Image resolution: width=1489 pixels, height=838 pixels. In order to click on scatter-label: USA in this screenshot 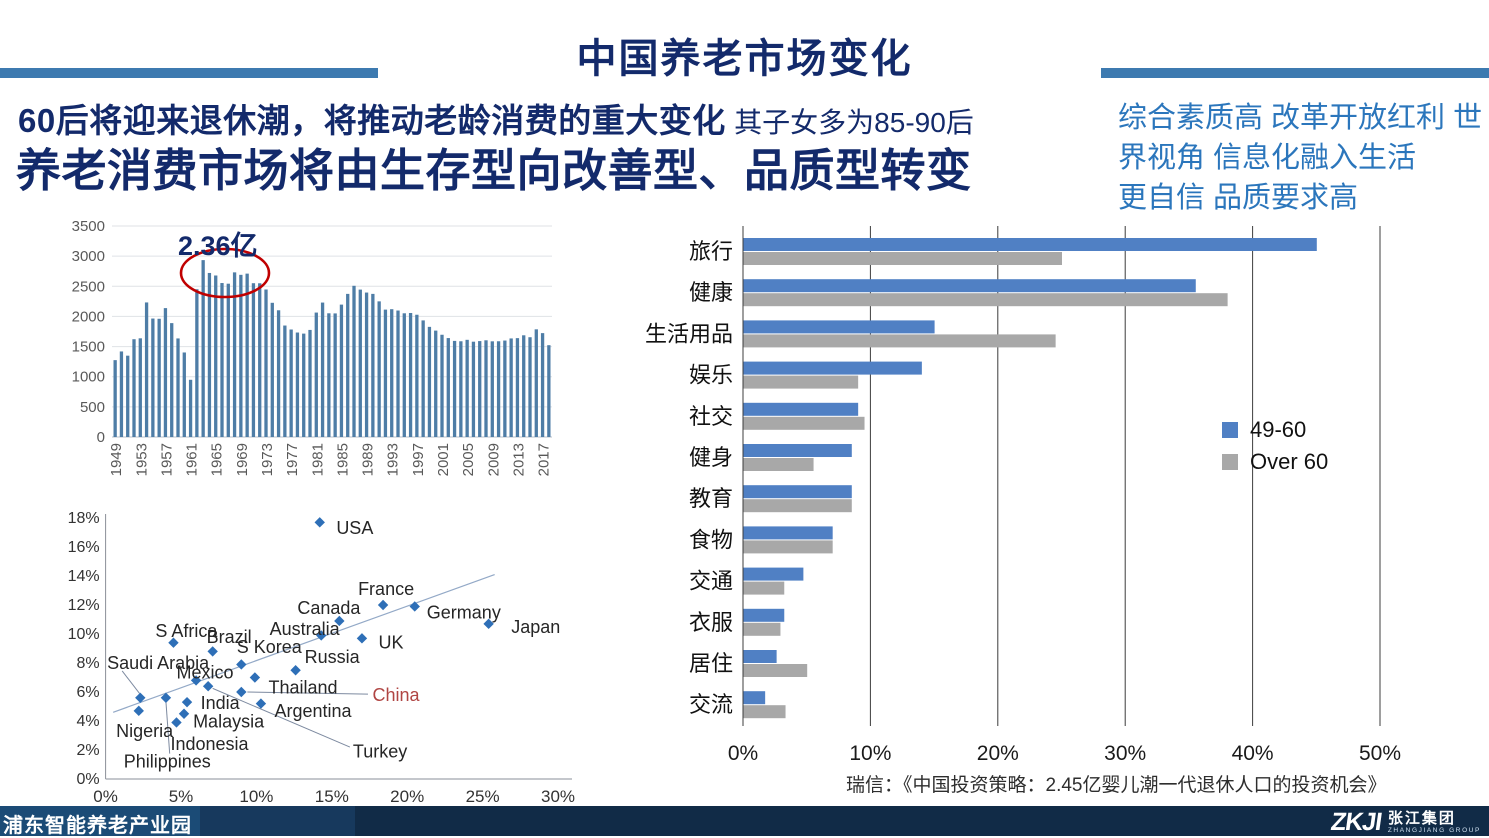, I will do `click(354, 528)`.